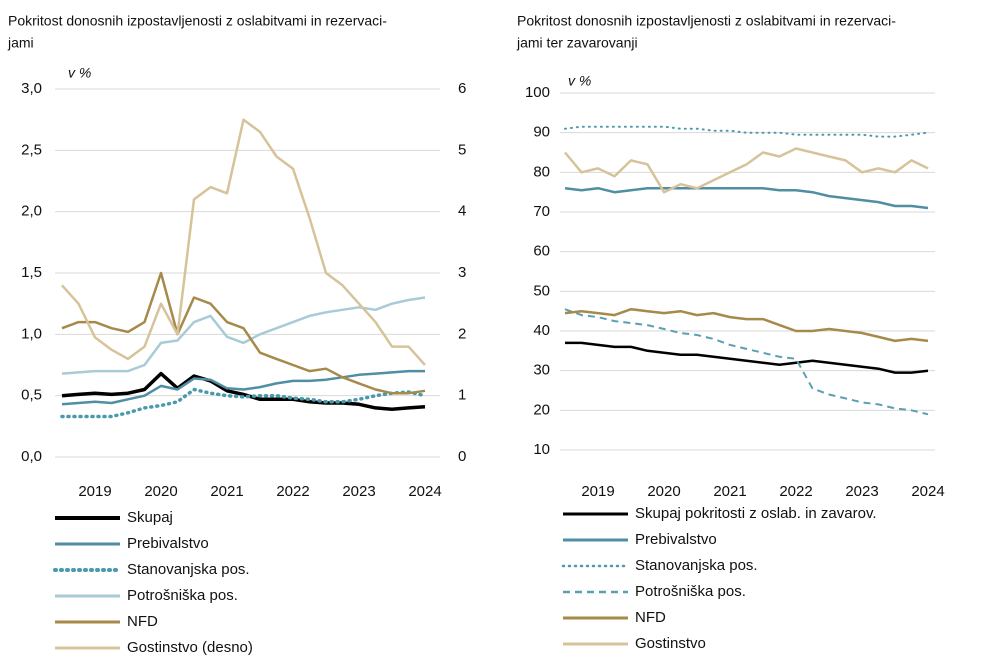 The height and width of the screenshot is (661, 993). Describe the element at coordinates (190, 647) in the screenshot. I see `legend-label: Gostinstvo (desno)` at that location.